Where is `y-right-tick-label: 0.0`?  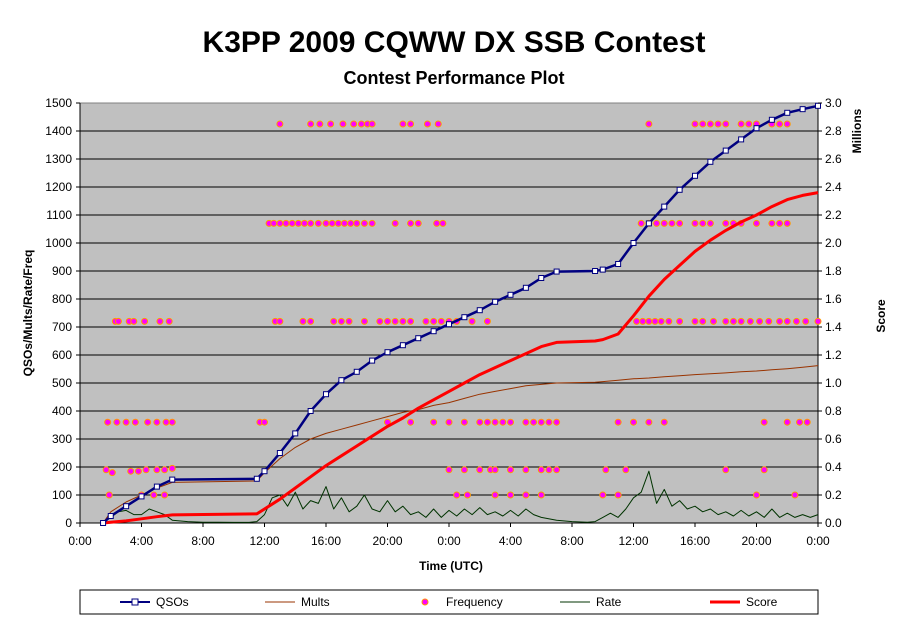 y-right-tick-label: 0.0 is located at coordinates (833, 523).